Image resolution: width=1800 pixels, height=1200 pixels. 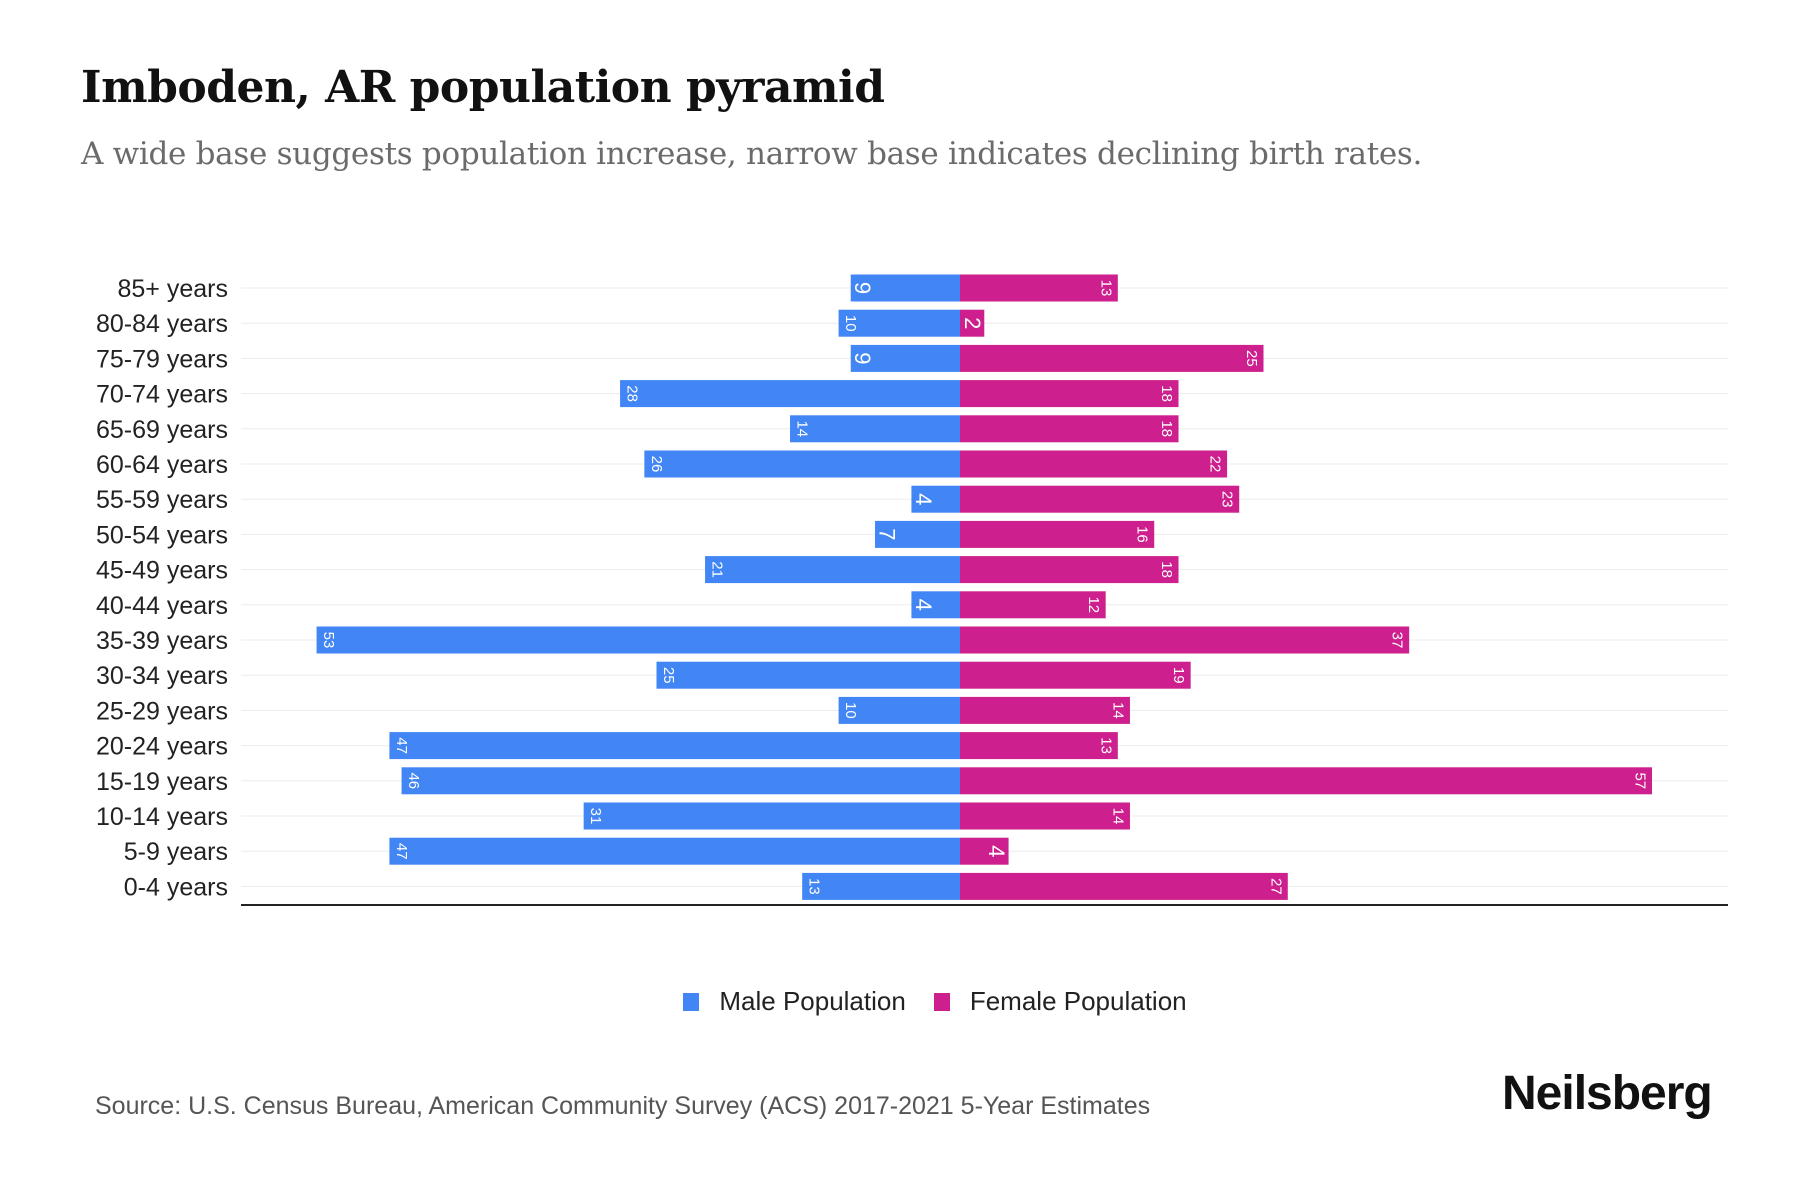 What do you see at coordinates (162, 747) in the screenshot?
I see `age-group-label: 20-24 years` at bounding box center [162, 747].